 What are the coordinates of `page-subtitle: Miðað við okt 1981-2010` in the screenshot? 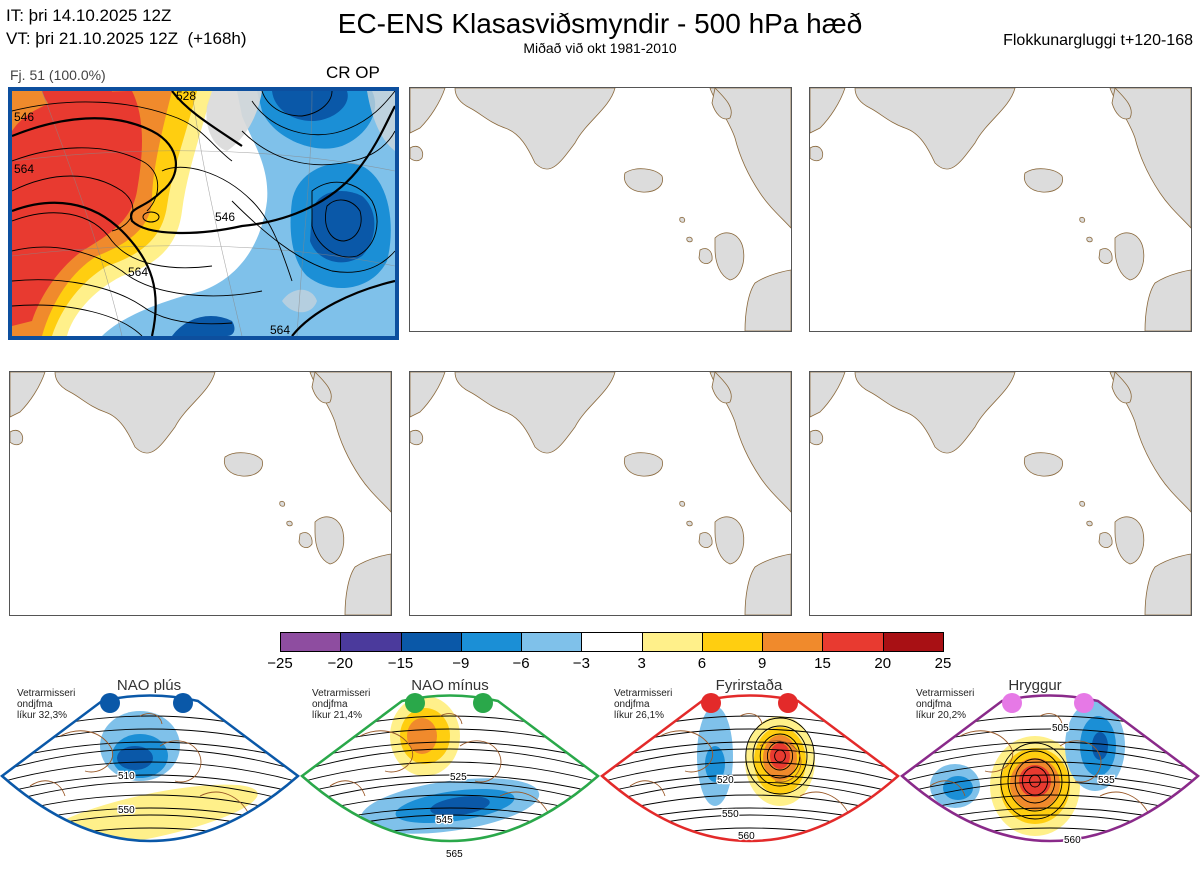 It's located at (600, 48).